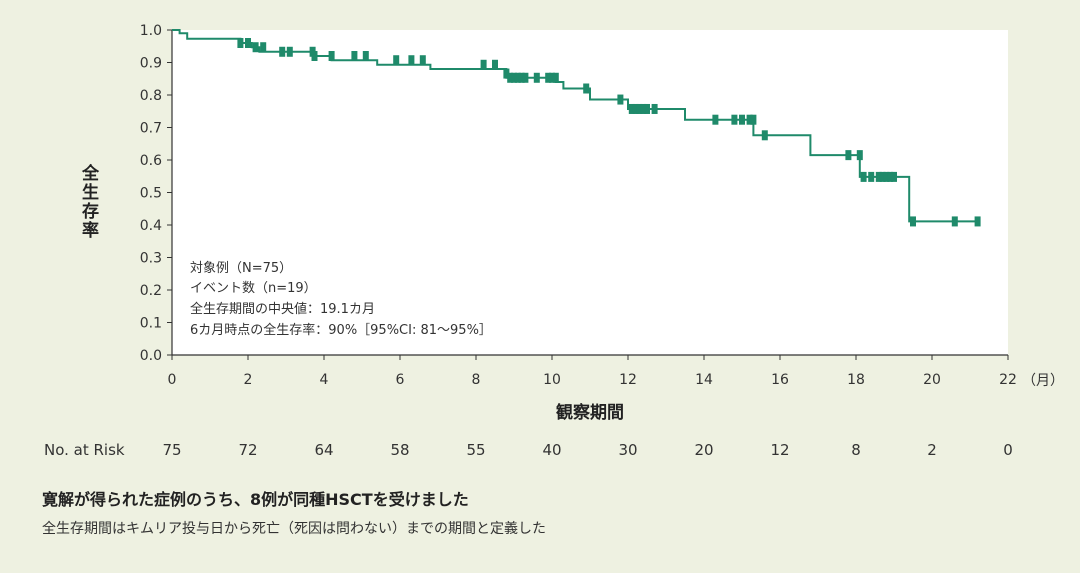 The width and height of the screenshot is (1080, 573). Describe the element at coordinates (1008, 380) in the screenshot. I see `x-tick-label: 22` at that location.